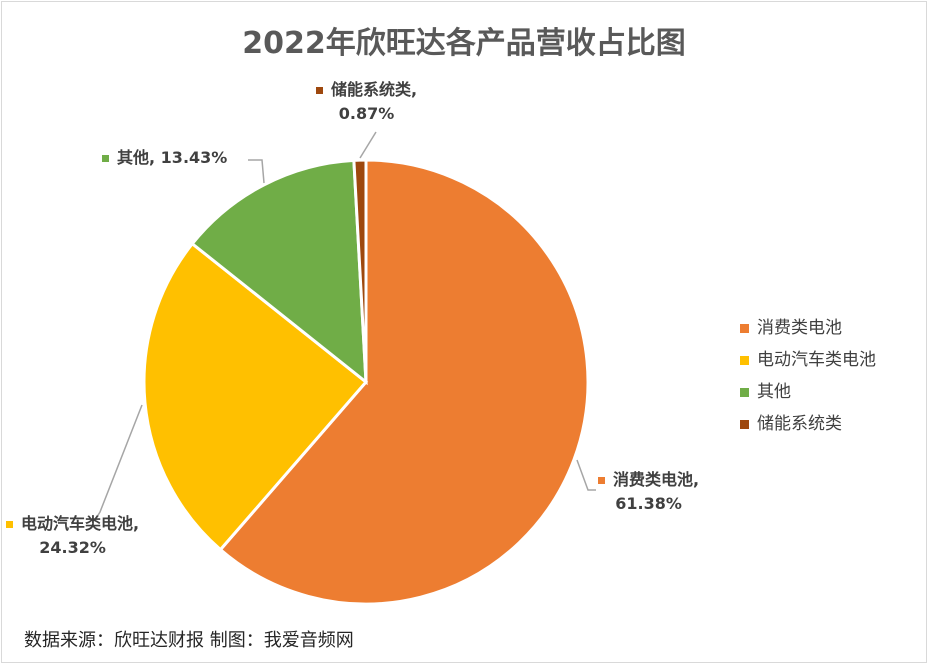 This screenshot has width=928, height=664. Describe the element at coordinates (808, 328) in the screenshot. I see `legend-item: 消费类电池` at that location.